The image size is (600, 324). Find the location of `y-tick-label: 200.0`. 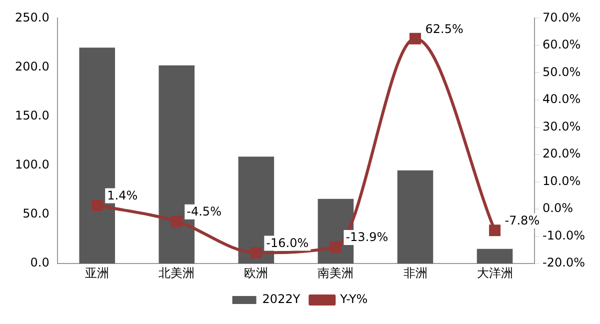

y-tick-label: 200.0 is located at coordinates (32, 66).